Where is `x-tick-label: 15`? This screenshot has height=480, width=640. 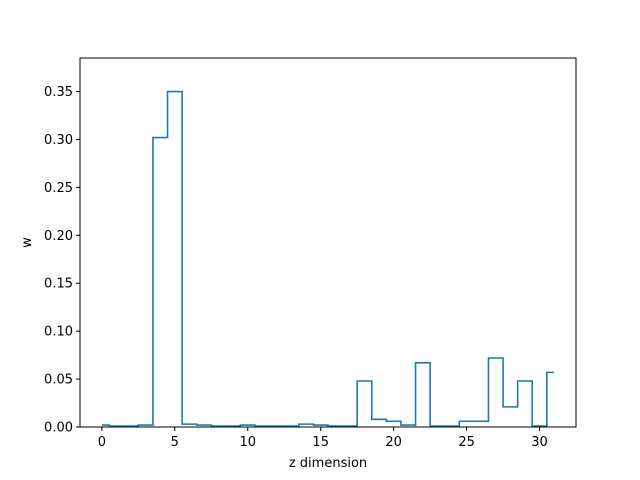
x-tick-label: 15 is located at coordinates (320, 442).